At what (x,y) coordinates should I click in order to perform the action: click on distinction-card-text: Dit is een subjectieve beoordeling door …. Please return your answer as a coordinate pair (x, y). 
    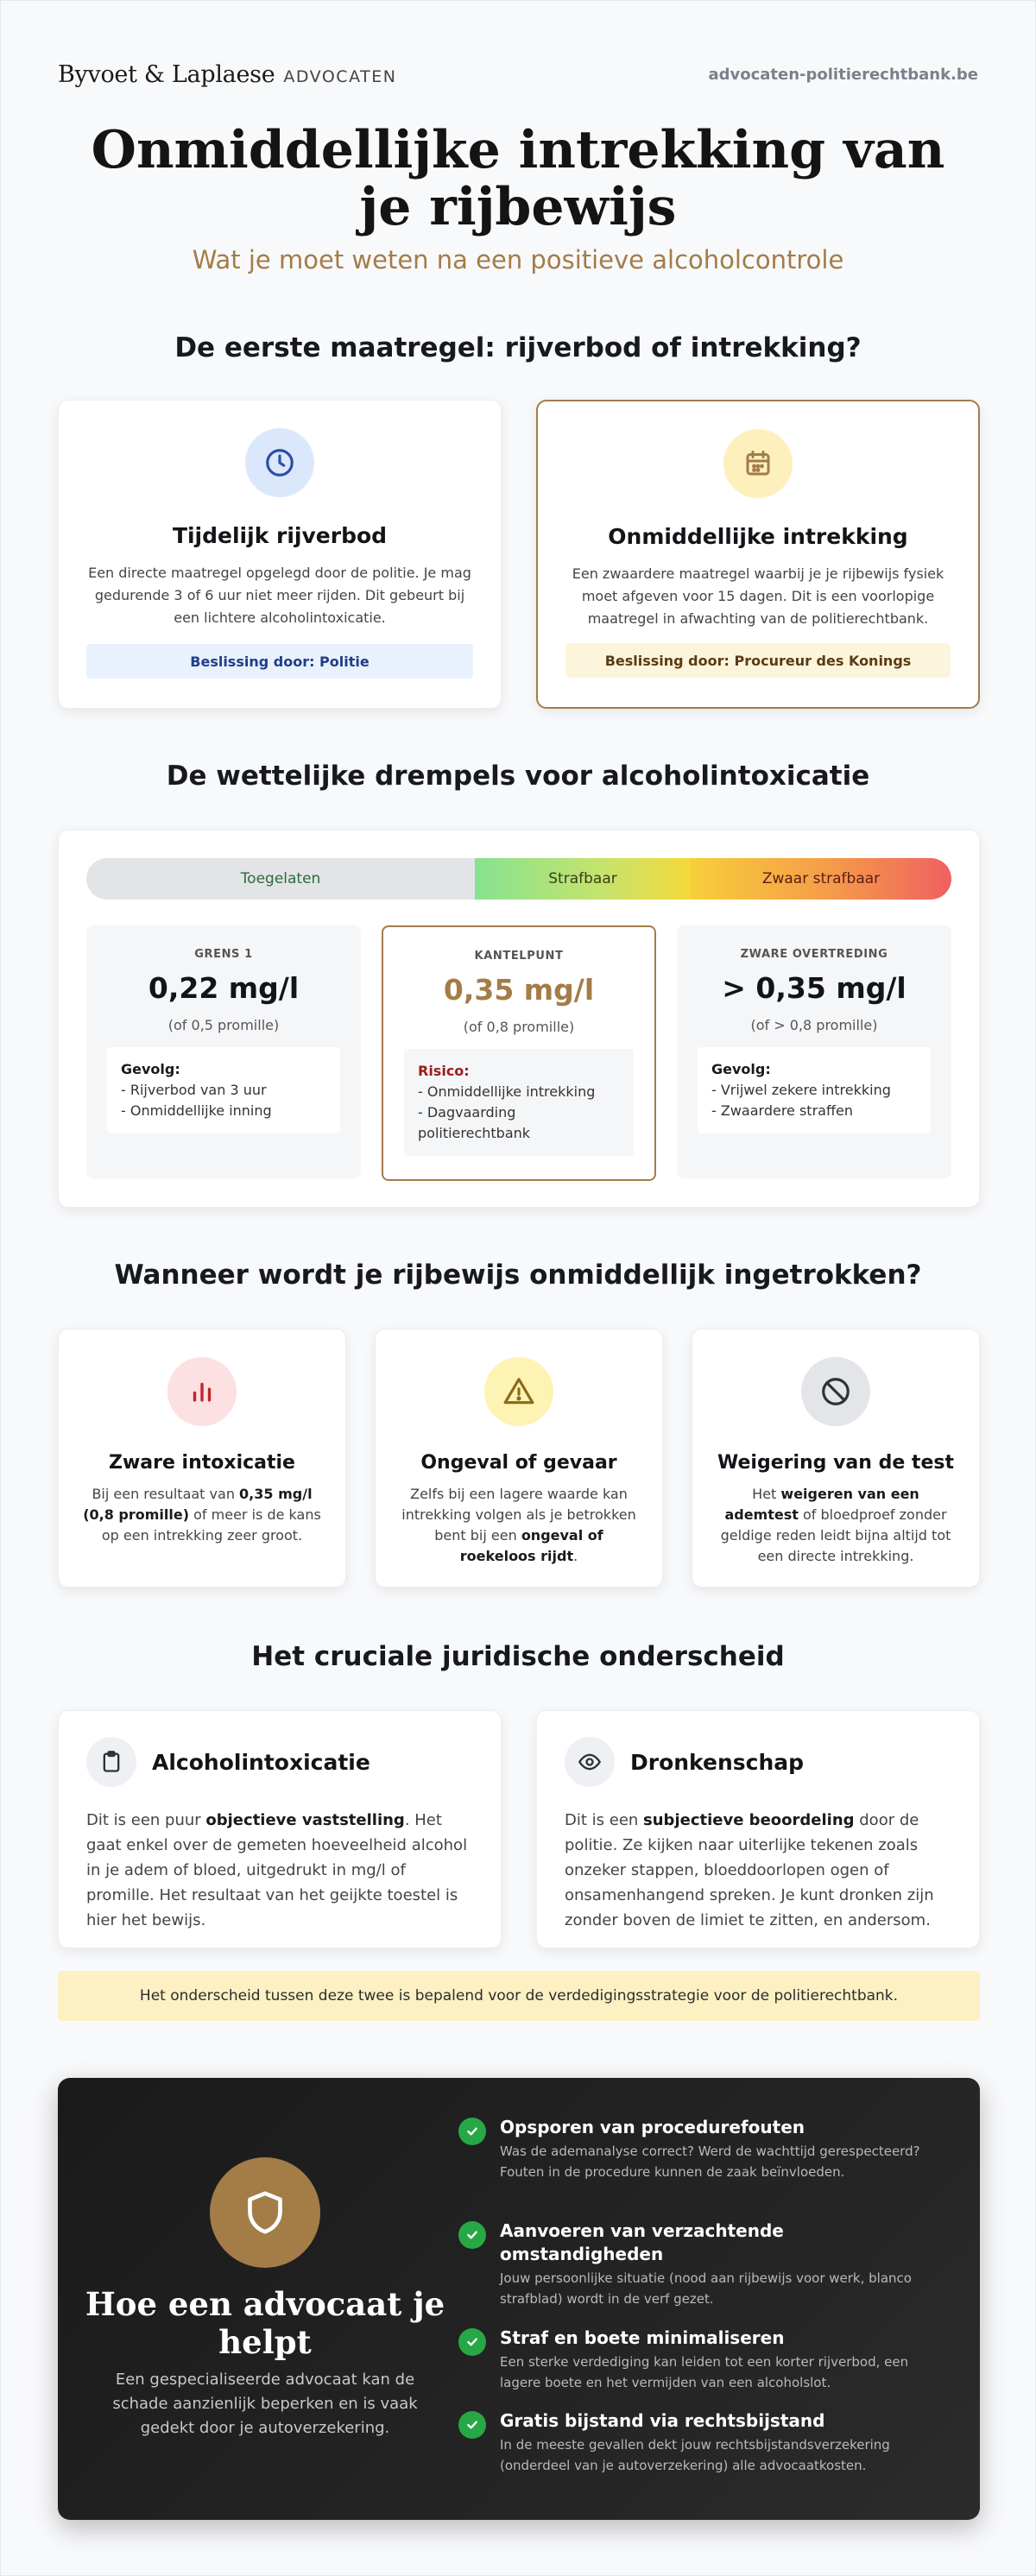
    Looking at the image, I should click on (749, 1870).